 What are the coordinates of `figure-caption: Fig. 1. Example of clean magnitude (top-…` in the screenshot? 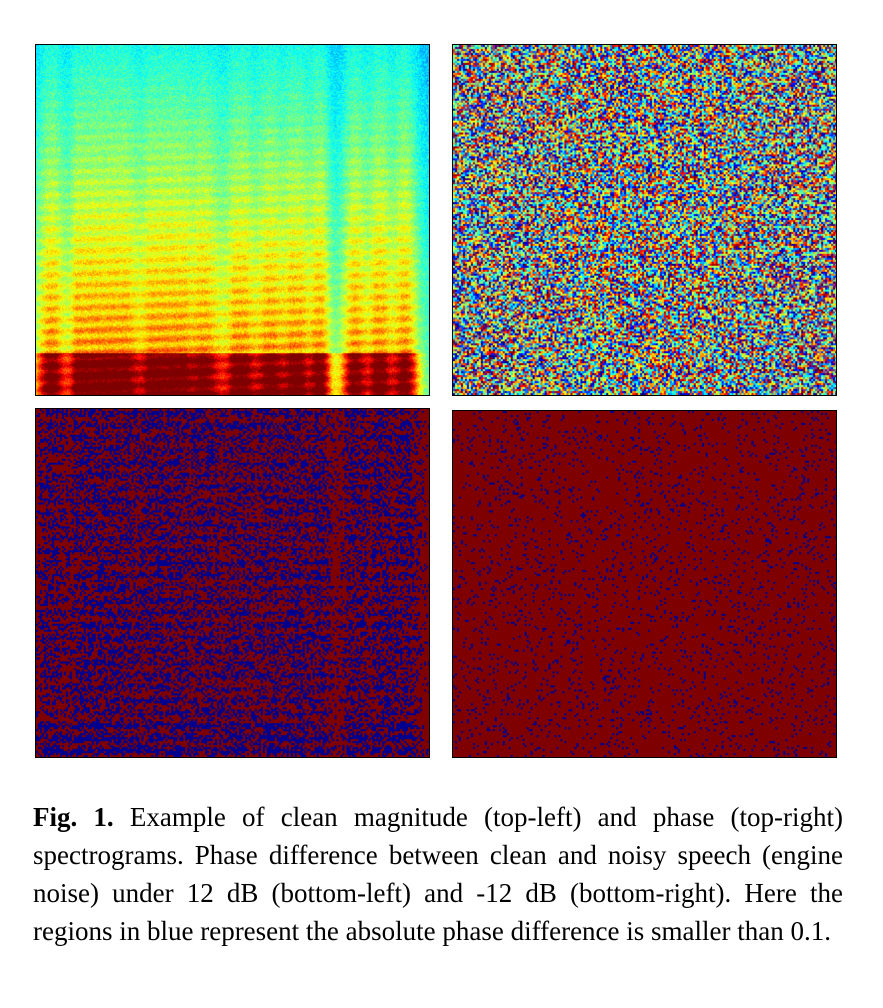 It's located at (438, 874).